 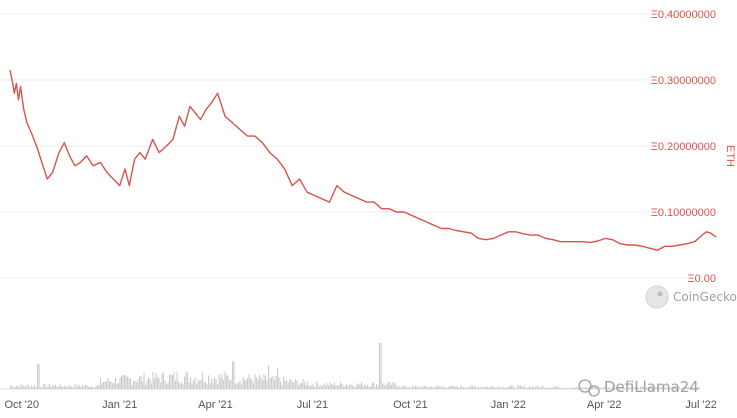 I want to click on y-tick-label: Ξ0.10000000, so click(x=683, y=213).